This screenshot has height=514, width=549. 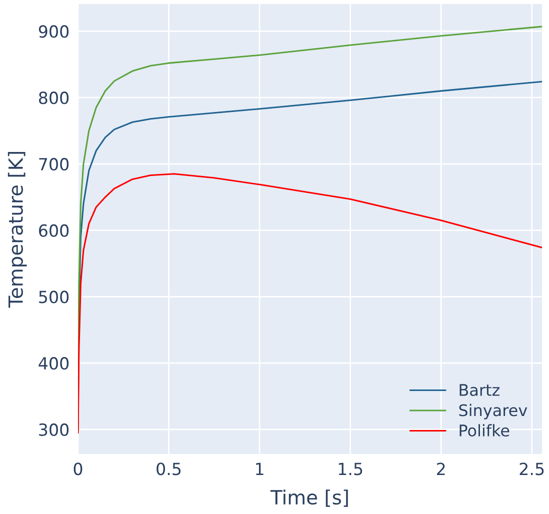 I want to click on y-tick-label: 400, so click(x=53, y=363).